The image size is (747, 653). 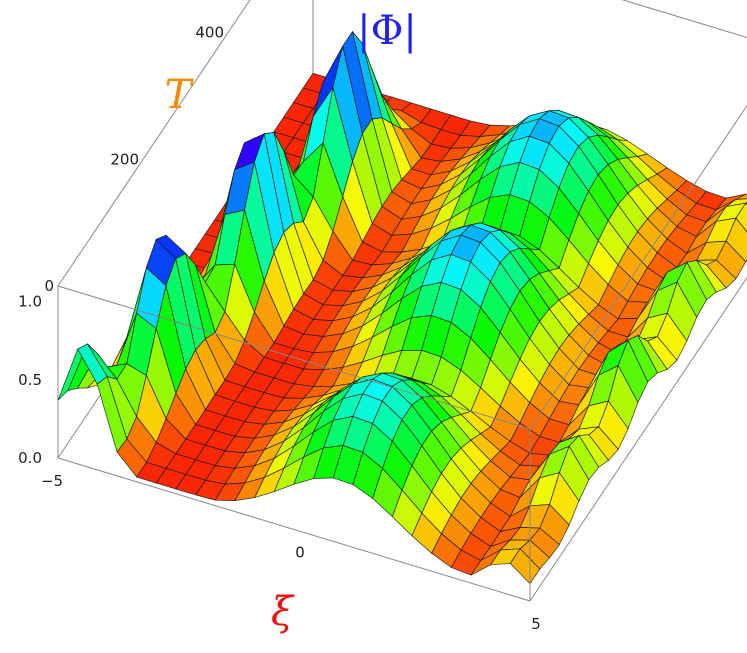 I want to click on xi-tick-label: 5, so click(x=536, y=624).